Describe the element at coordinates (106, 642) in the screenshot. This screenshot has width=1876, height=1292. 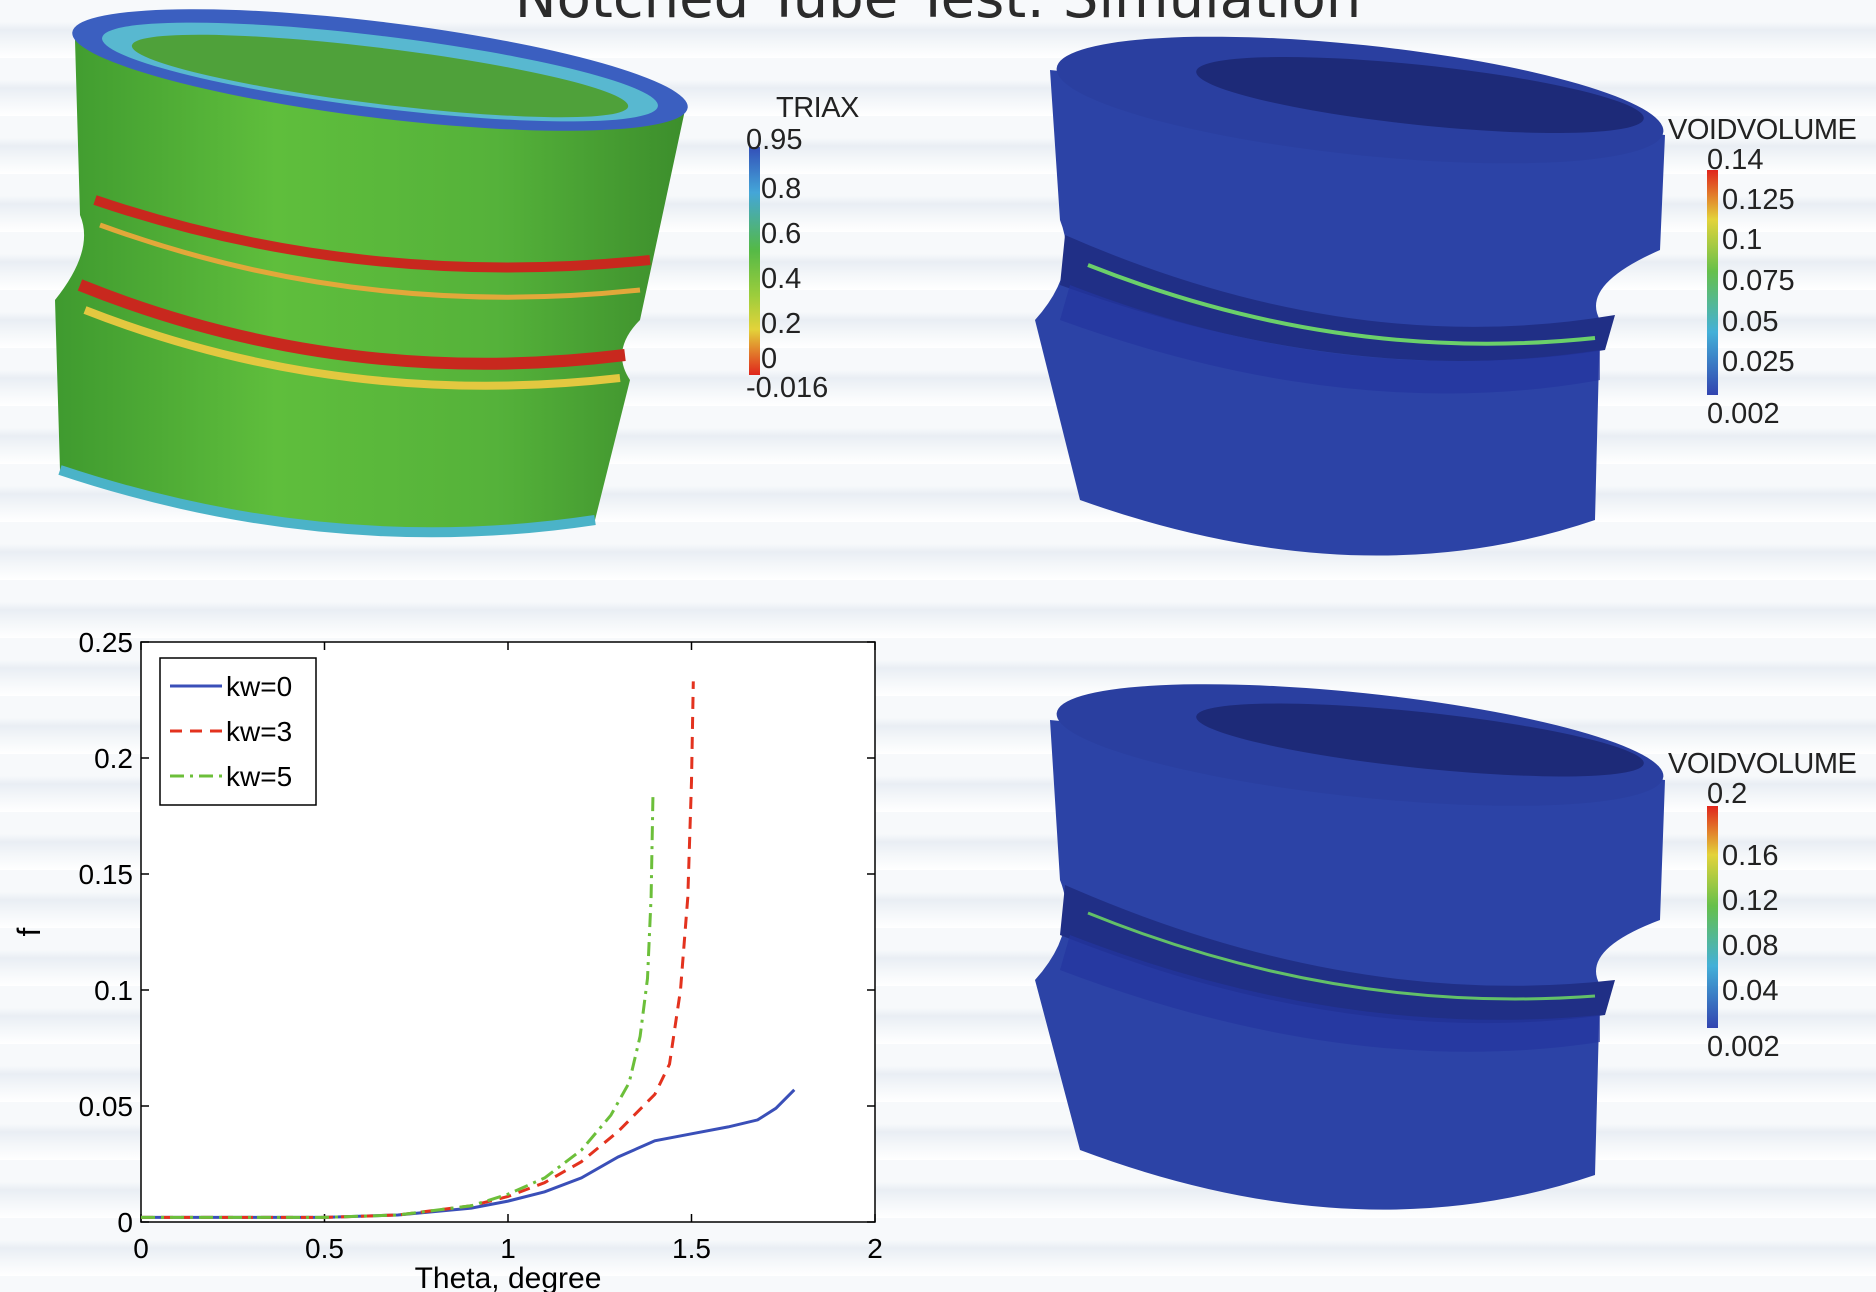
I see `y-tick-label: 0.25` at that location.